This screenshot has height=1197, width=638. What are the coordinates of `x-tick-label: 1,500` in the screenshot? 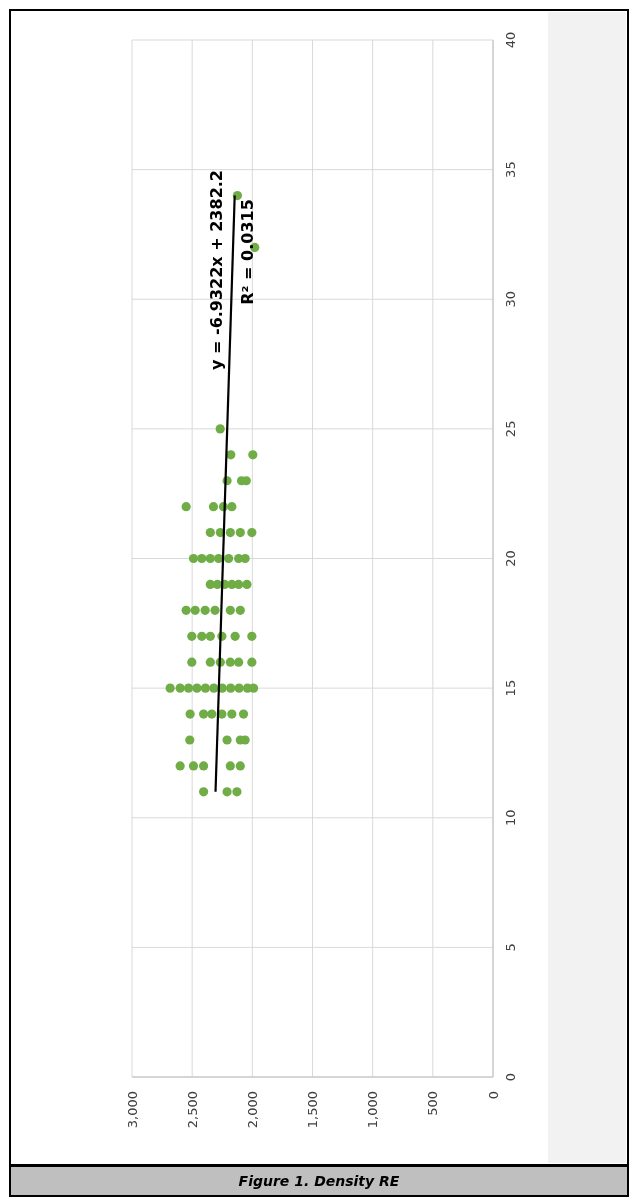 It's located at (313, 1110).